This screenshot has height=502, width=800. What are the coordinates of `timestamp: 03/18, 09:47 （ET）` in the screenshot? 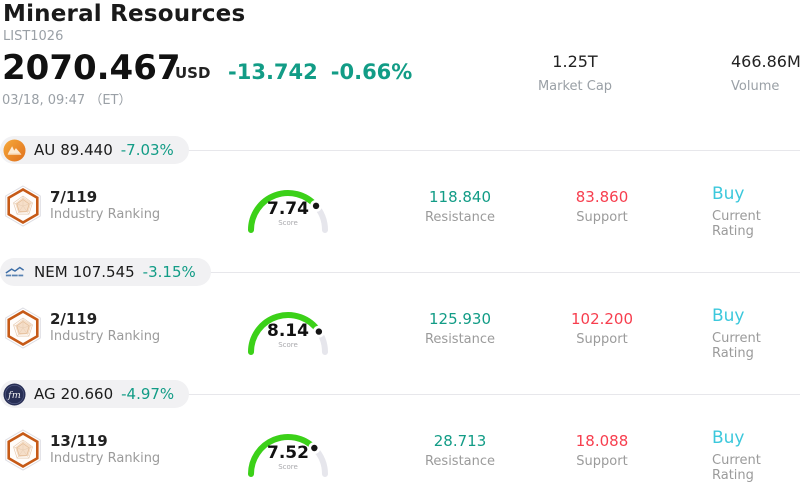 It's located at (67, 100).